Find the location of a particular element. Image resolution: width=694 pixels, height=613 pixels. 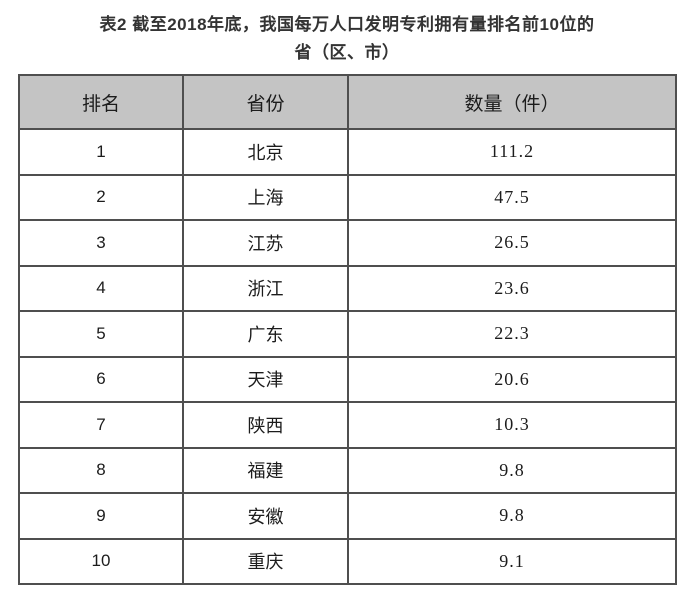

table-caption-line-1: 表2 截至2018年底，我国每万人口发明专利拥有量排名前10位的 is located at coordinates (347, 24).